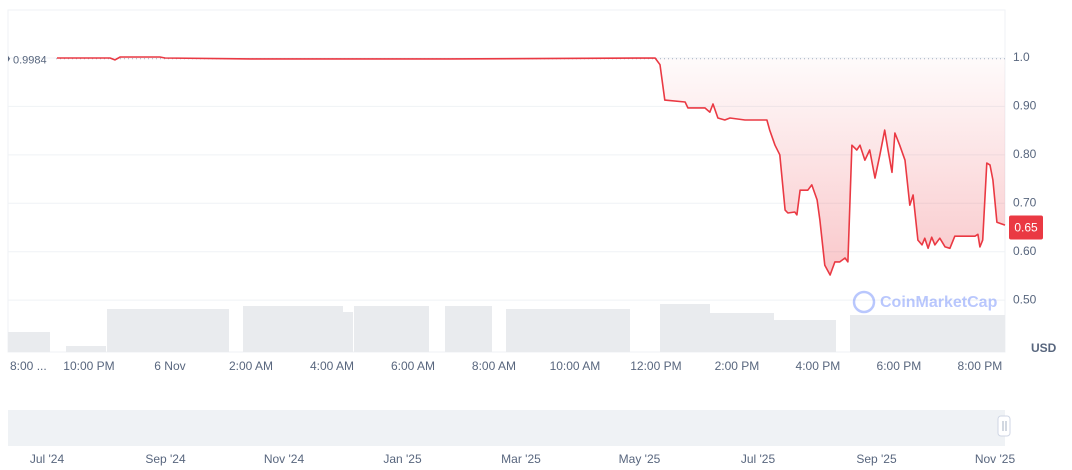 This screenshot has height=470, width=1072. I want to click on x-tick-label: 12:00 PM, so click(655, 366).